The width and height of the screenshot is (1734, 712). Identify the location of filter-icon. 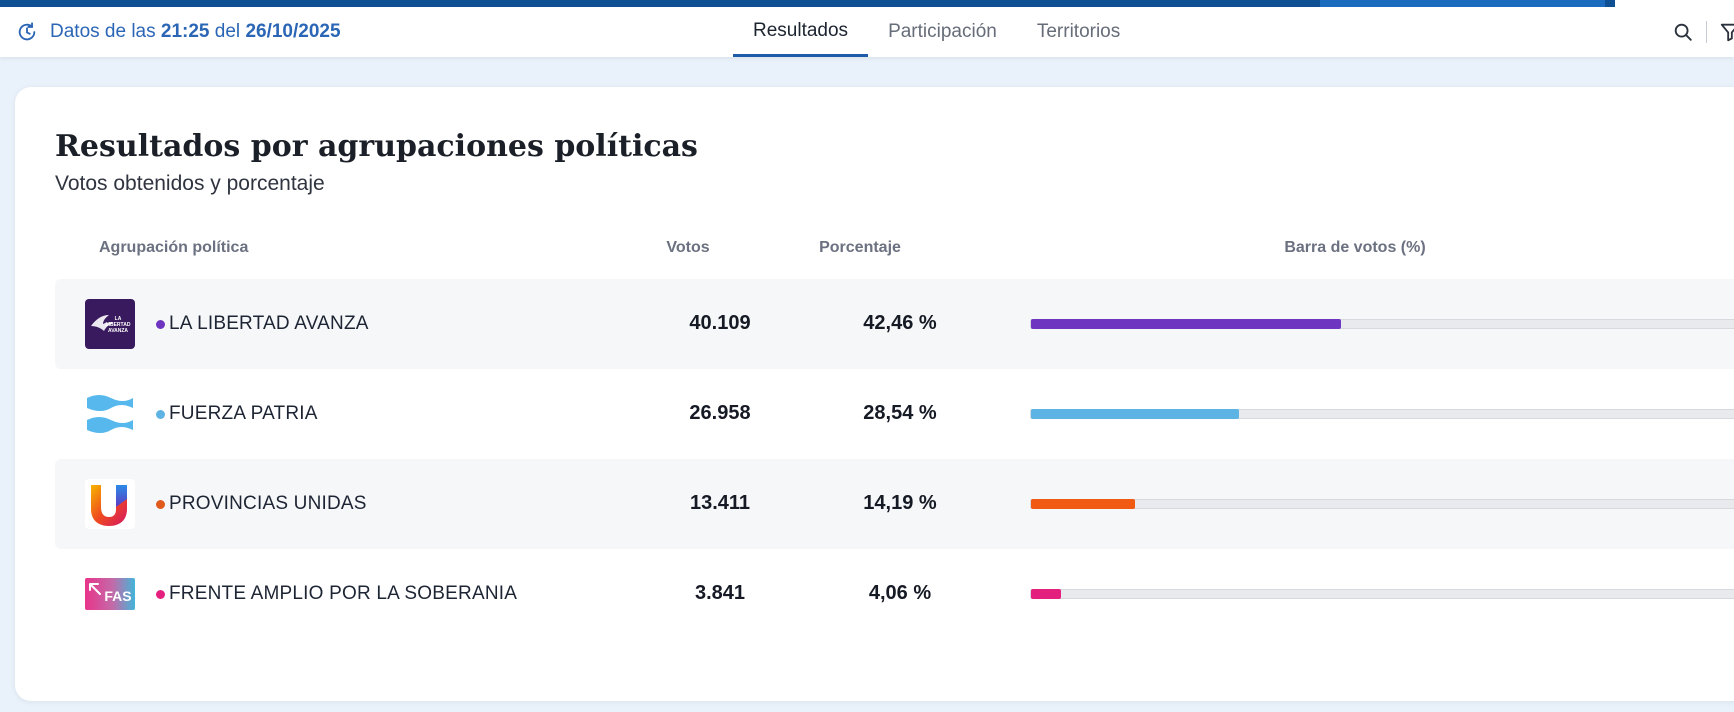
(1726, 32).